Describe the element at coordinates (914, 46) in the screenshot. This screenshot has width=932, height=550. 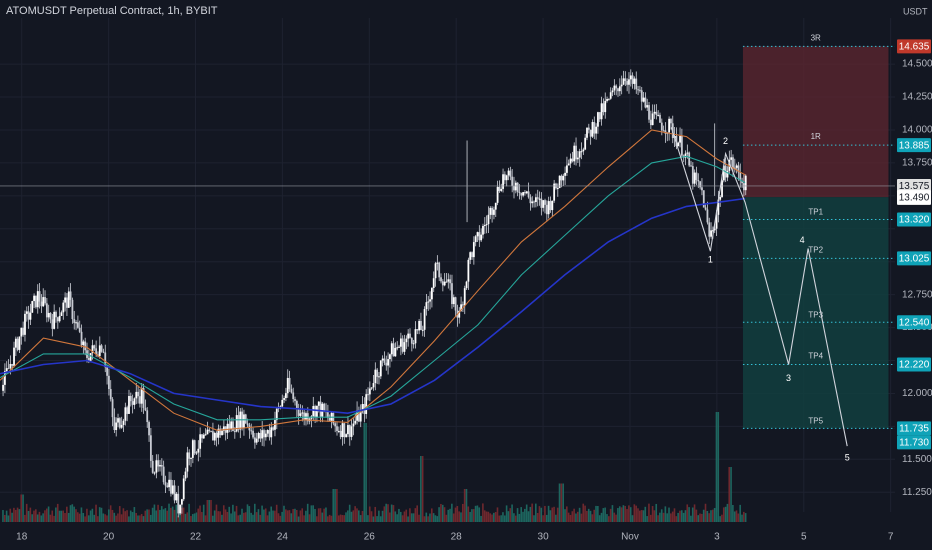
I see `badge-stop: 14.635` at that location.